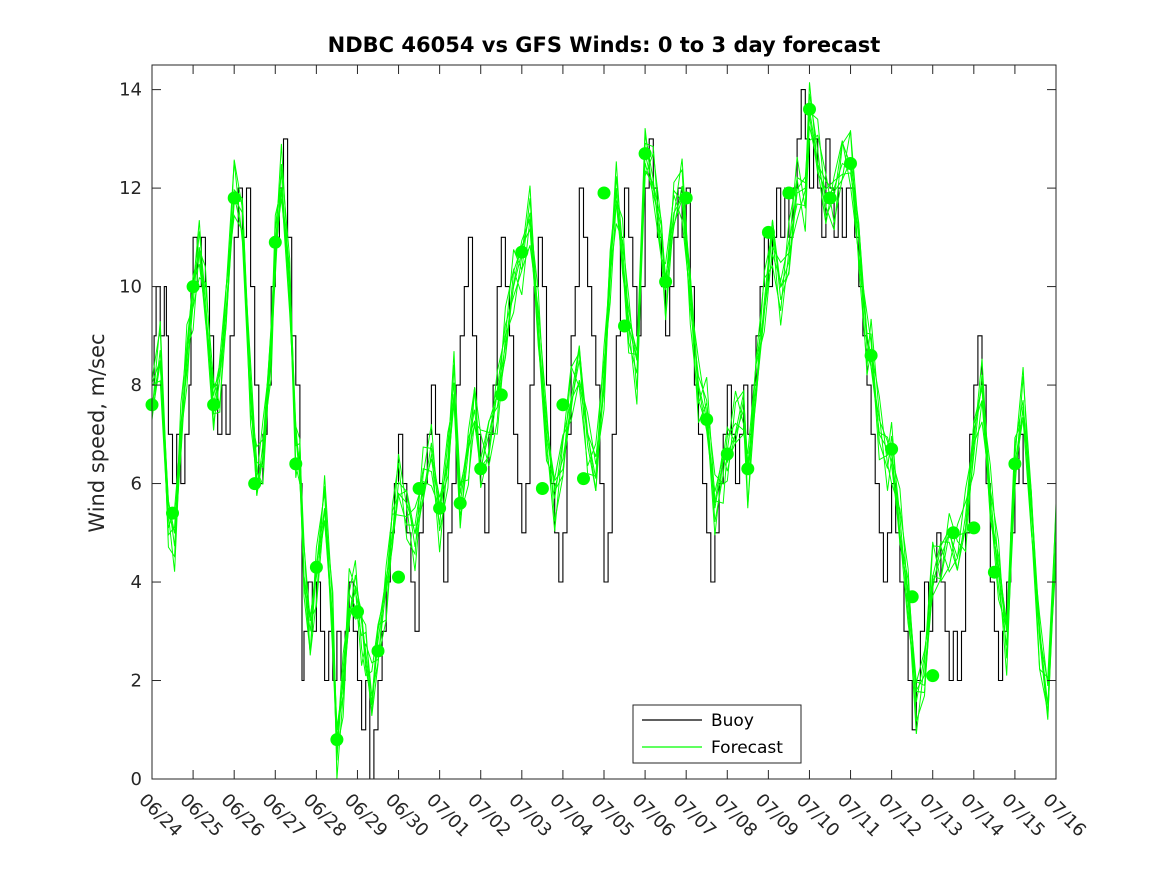 This screenshot has width=1167, height=875. I want to click on legend-box, so click(717, 734).